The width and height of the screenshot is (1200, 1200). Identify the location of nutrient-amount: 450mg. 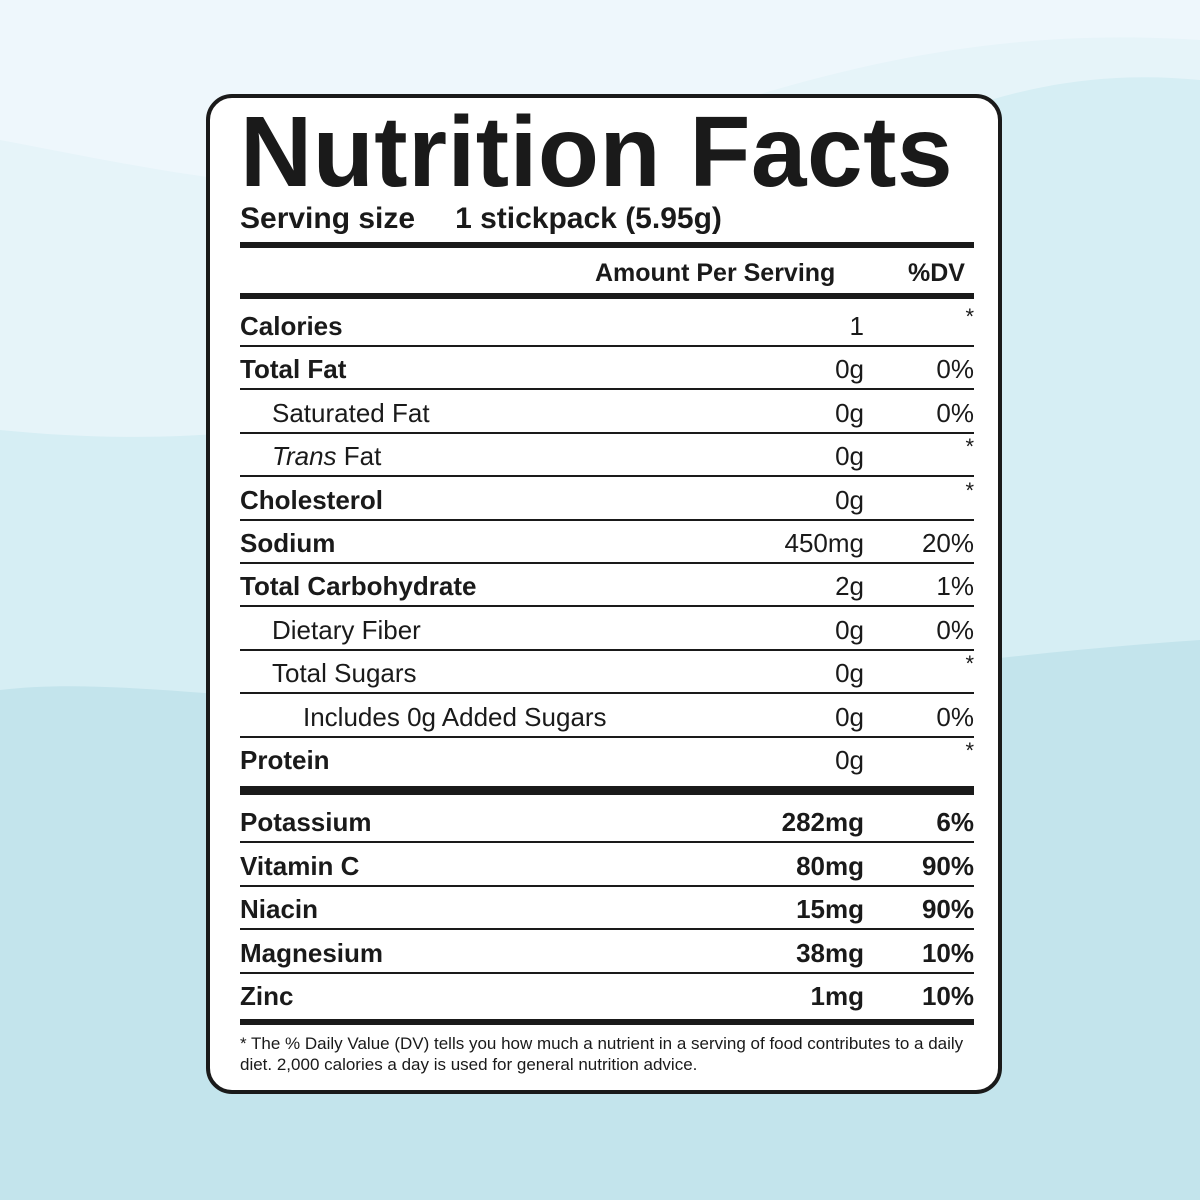
(824, 543).